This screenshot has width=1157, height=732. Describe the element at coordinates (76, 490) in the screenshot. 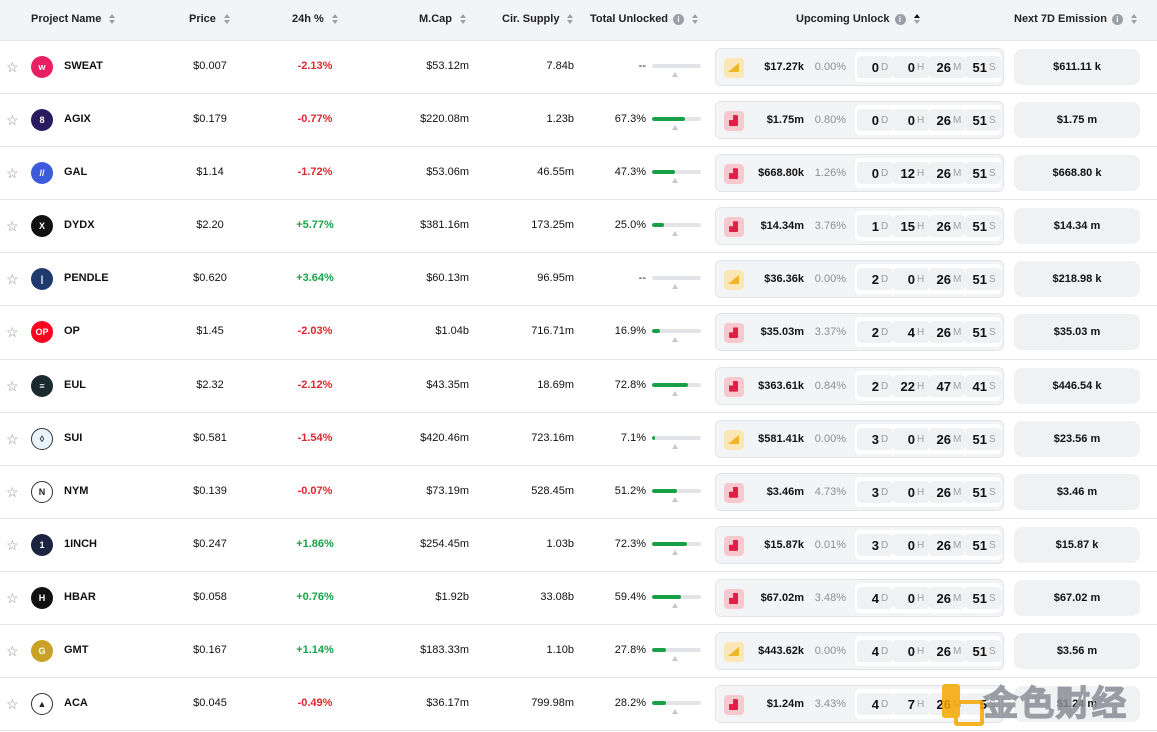

I see `token-symbol: NYM` at that location.